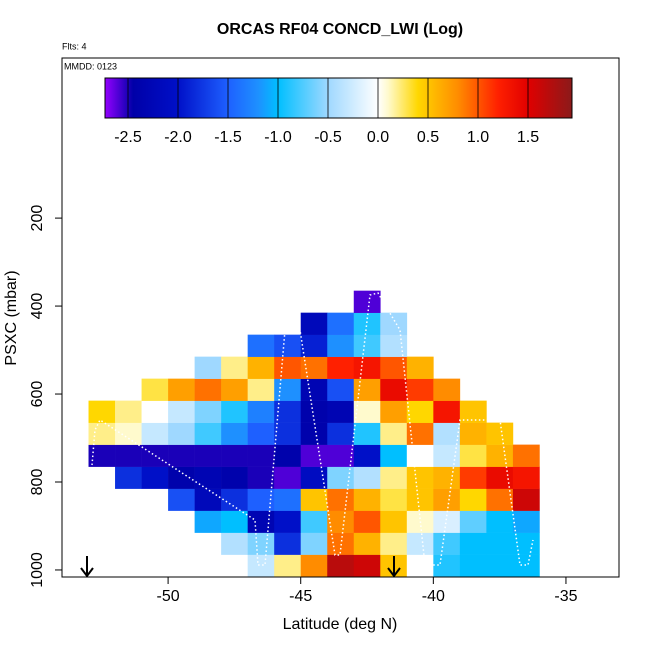  What do you see at coordinates (37, 482) in the screenshot?
I see `y-tick-label: 800` at bounding box center [37, 482].